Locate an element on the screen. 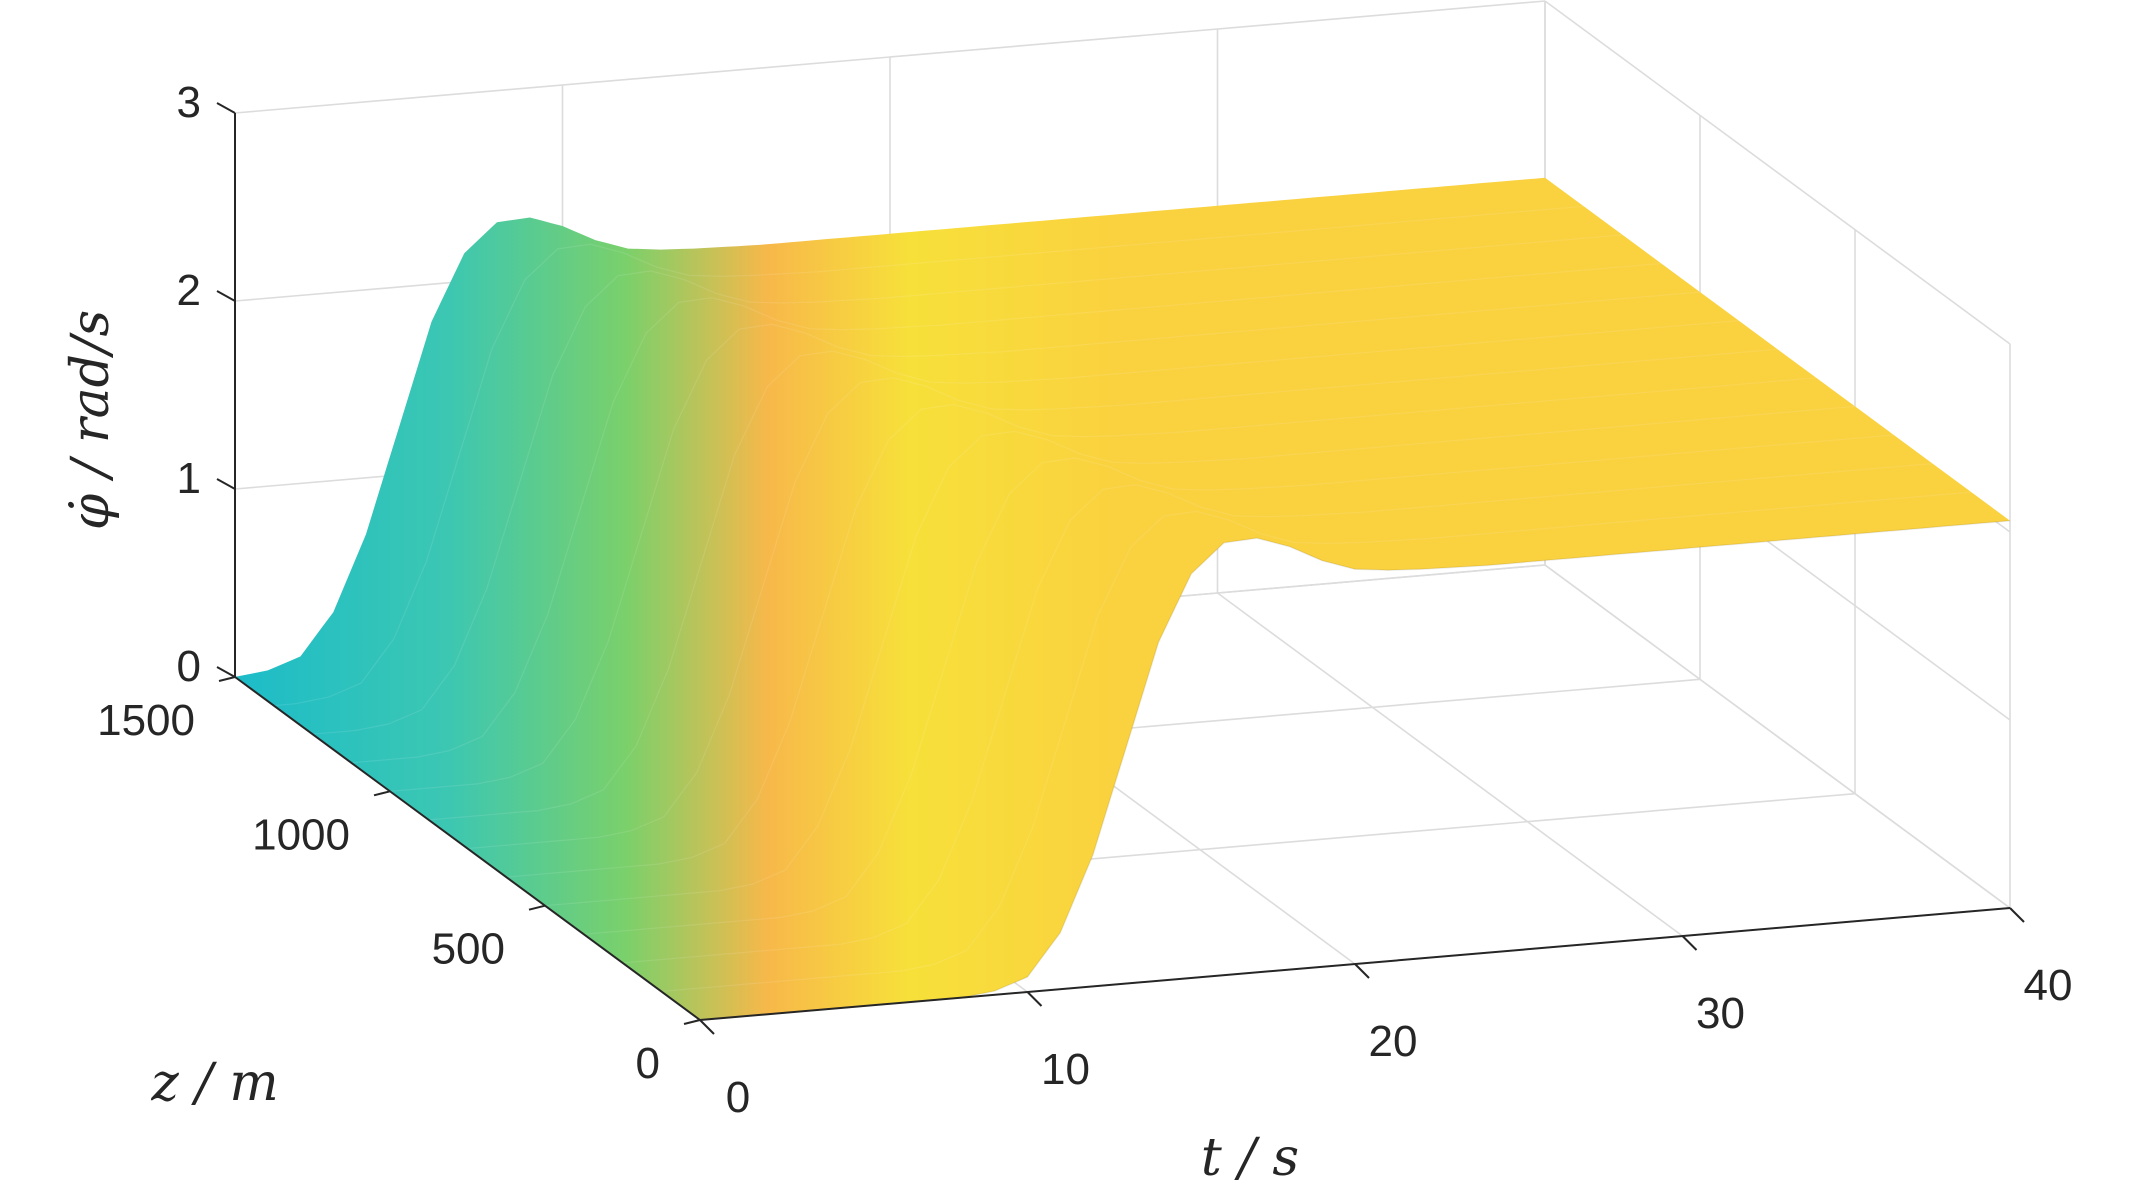 The image size is (2139, 1190). y-tick-label: 500 is located at coordinates (468, 949).